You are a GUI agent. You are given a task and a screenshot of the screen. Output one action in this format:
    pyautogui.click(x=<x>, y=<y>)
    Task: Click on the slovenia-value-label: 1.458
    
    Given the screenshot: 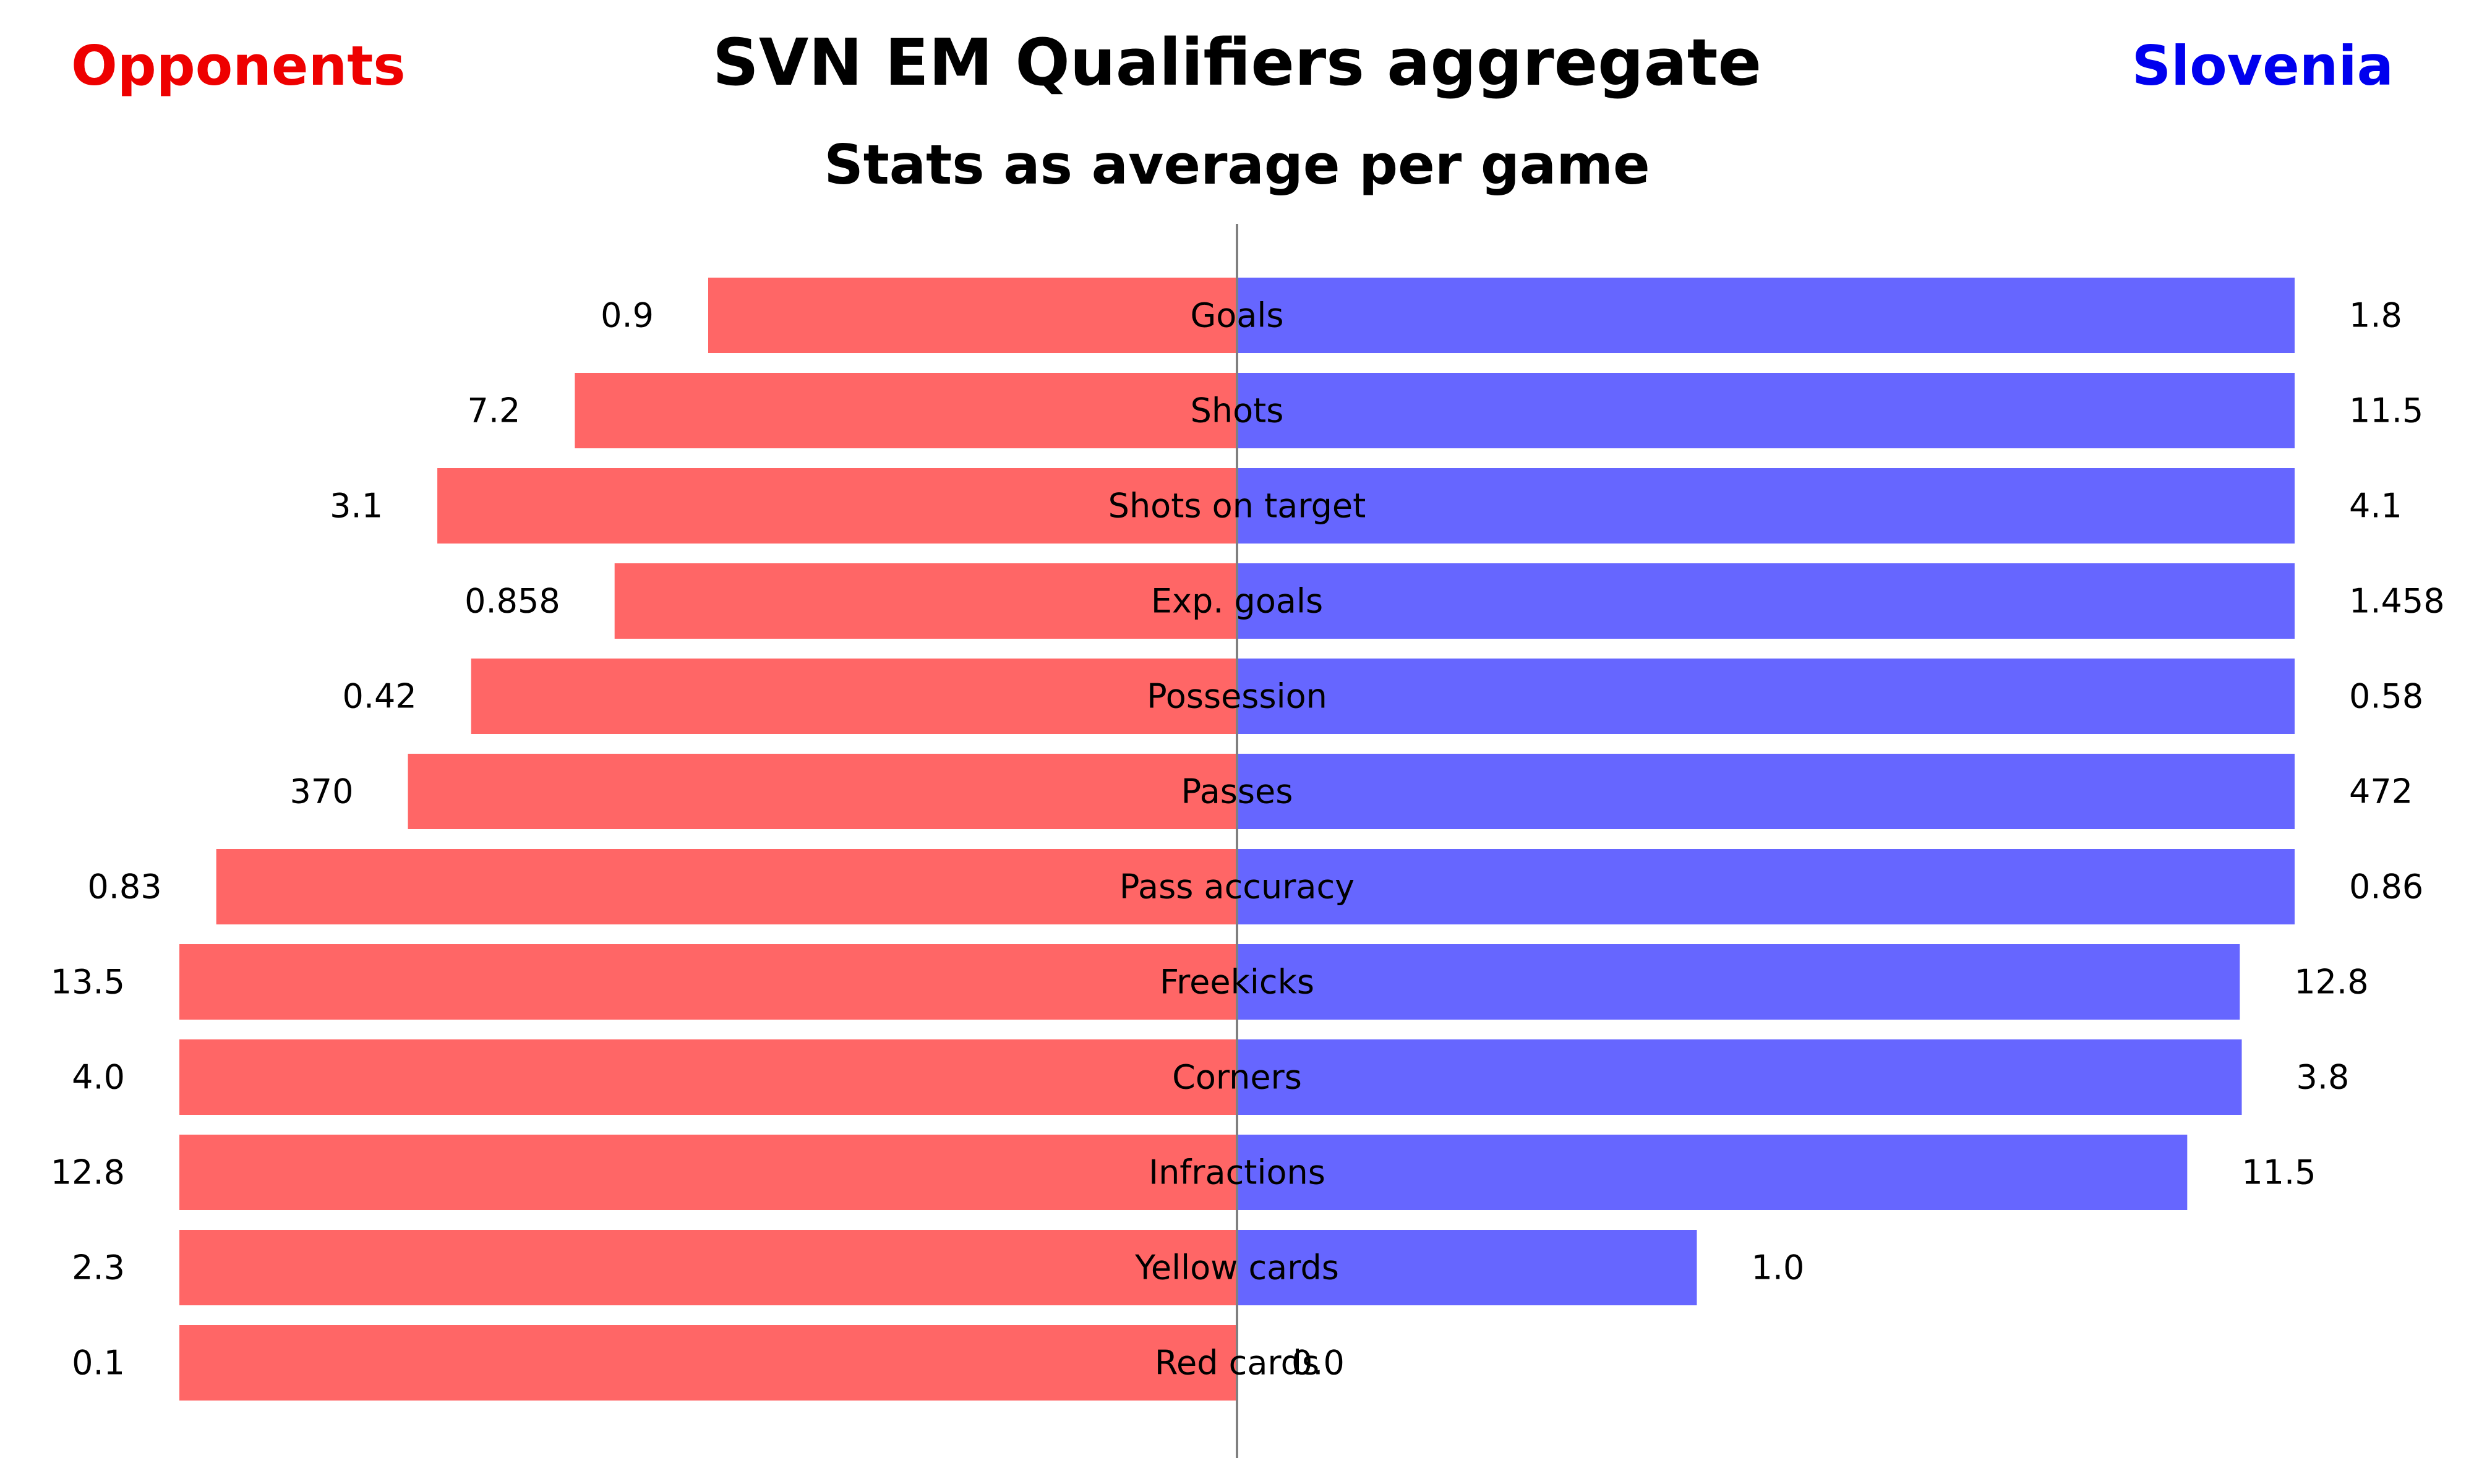 What is the action you would take?
    pyautogui.click(x=2397, y=601)
    